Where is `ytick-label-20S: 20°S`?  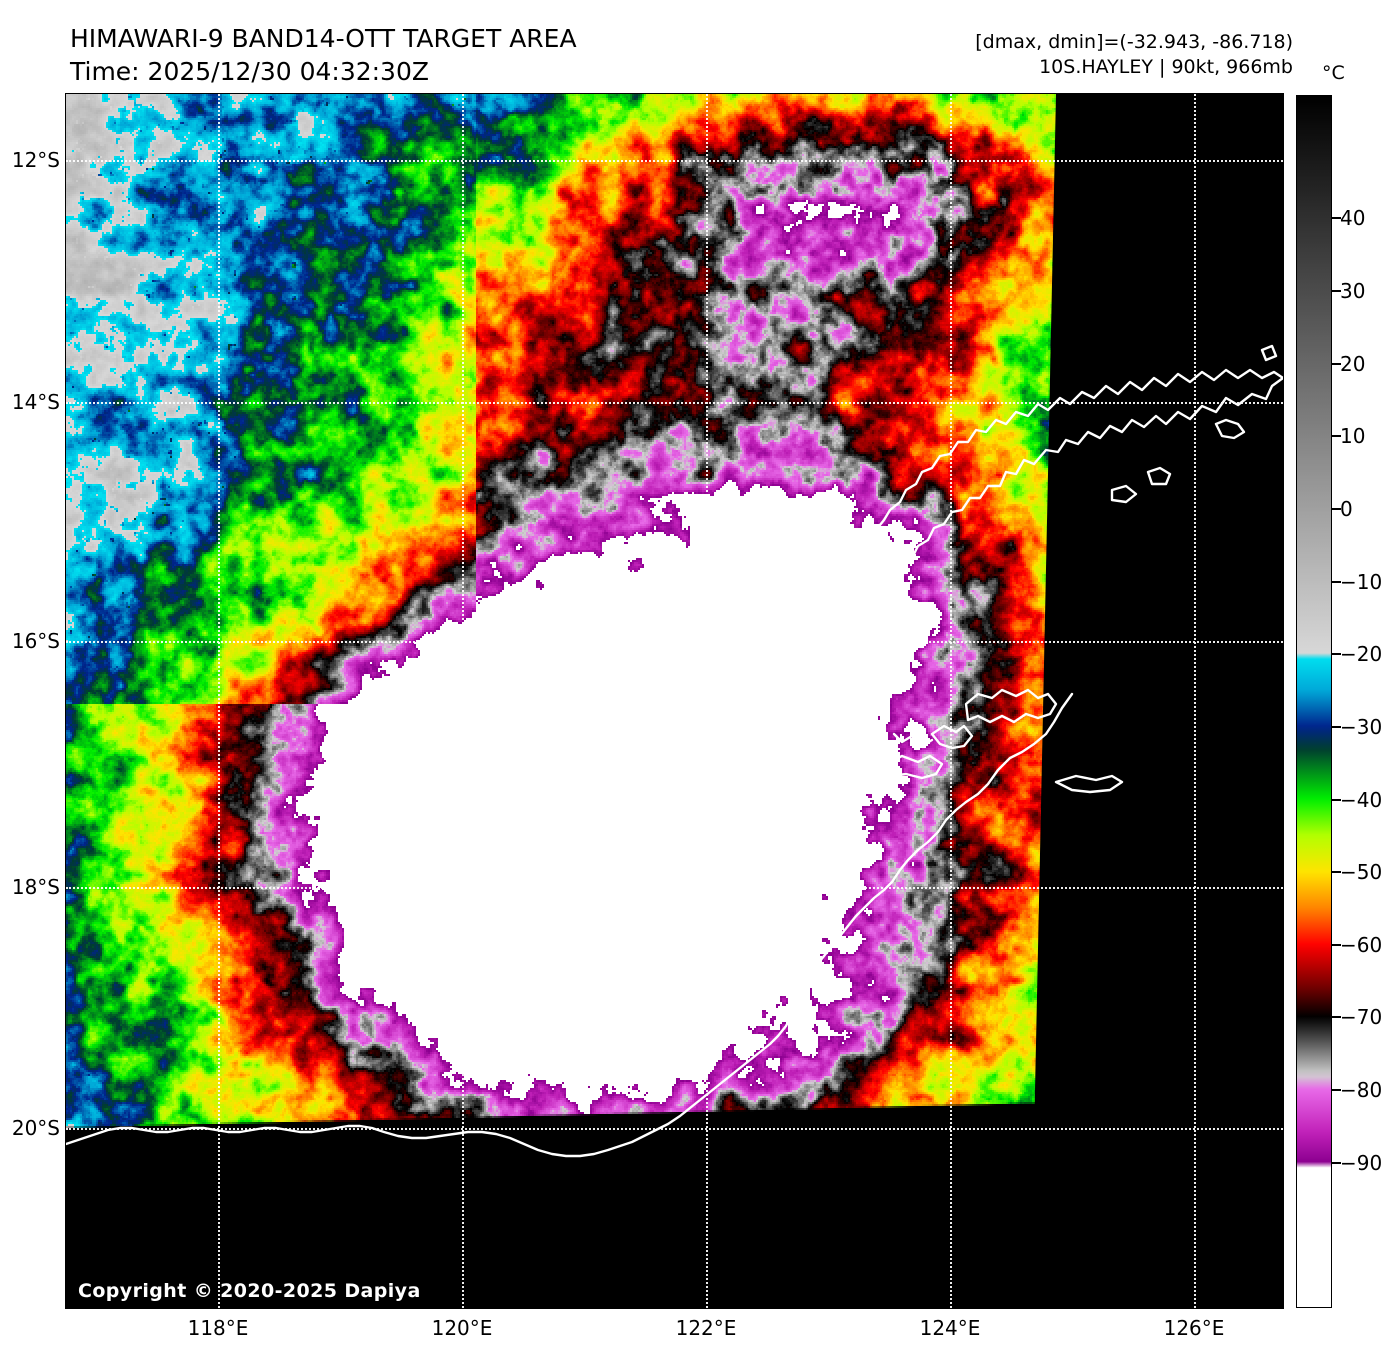
ytick-label-20S: 20°S is located at coordinates (35, 1128).